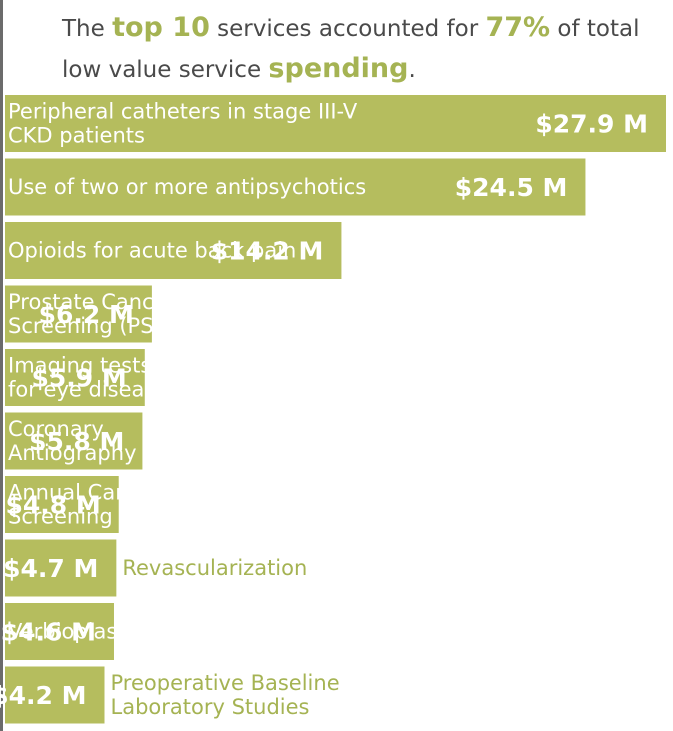 Image resolution: width=673 pixels, height=731 pixels. I want to click on bar-category-label: Revascularization, so click(214, 568).